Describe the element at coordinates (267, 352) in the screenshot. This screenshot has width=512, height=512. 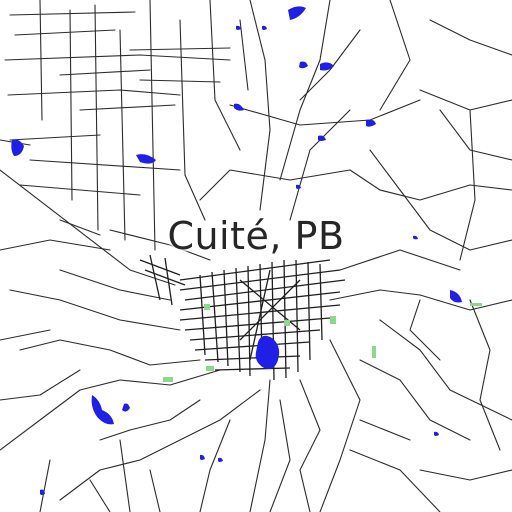
I see `central-lake` at that location.